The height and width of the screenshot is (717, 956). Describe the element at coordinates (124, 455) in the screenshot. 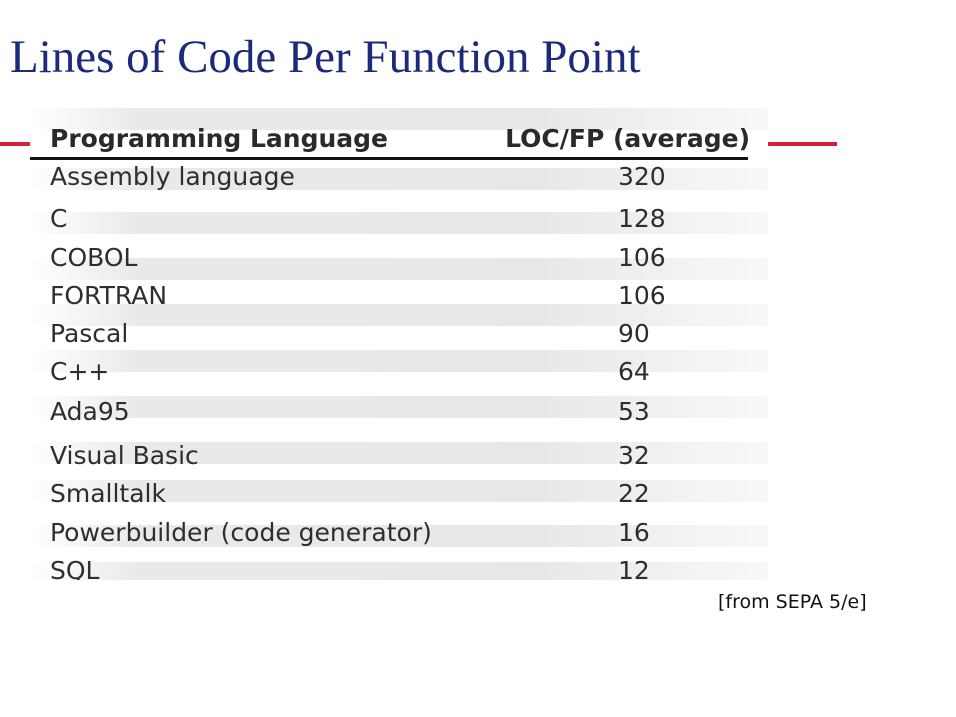

I see `language-cell: Visual Basic` at that location.